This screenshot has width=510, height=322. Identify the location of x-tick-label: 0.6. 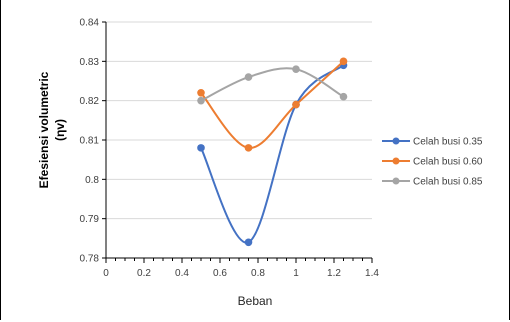
(220, 273).